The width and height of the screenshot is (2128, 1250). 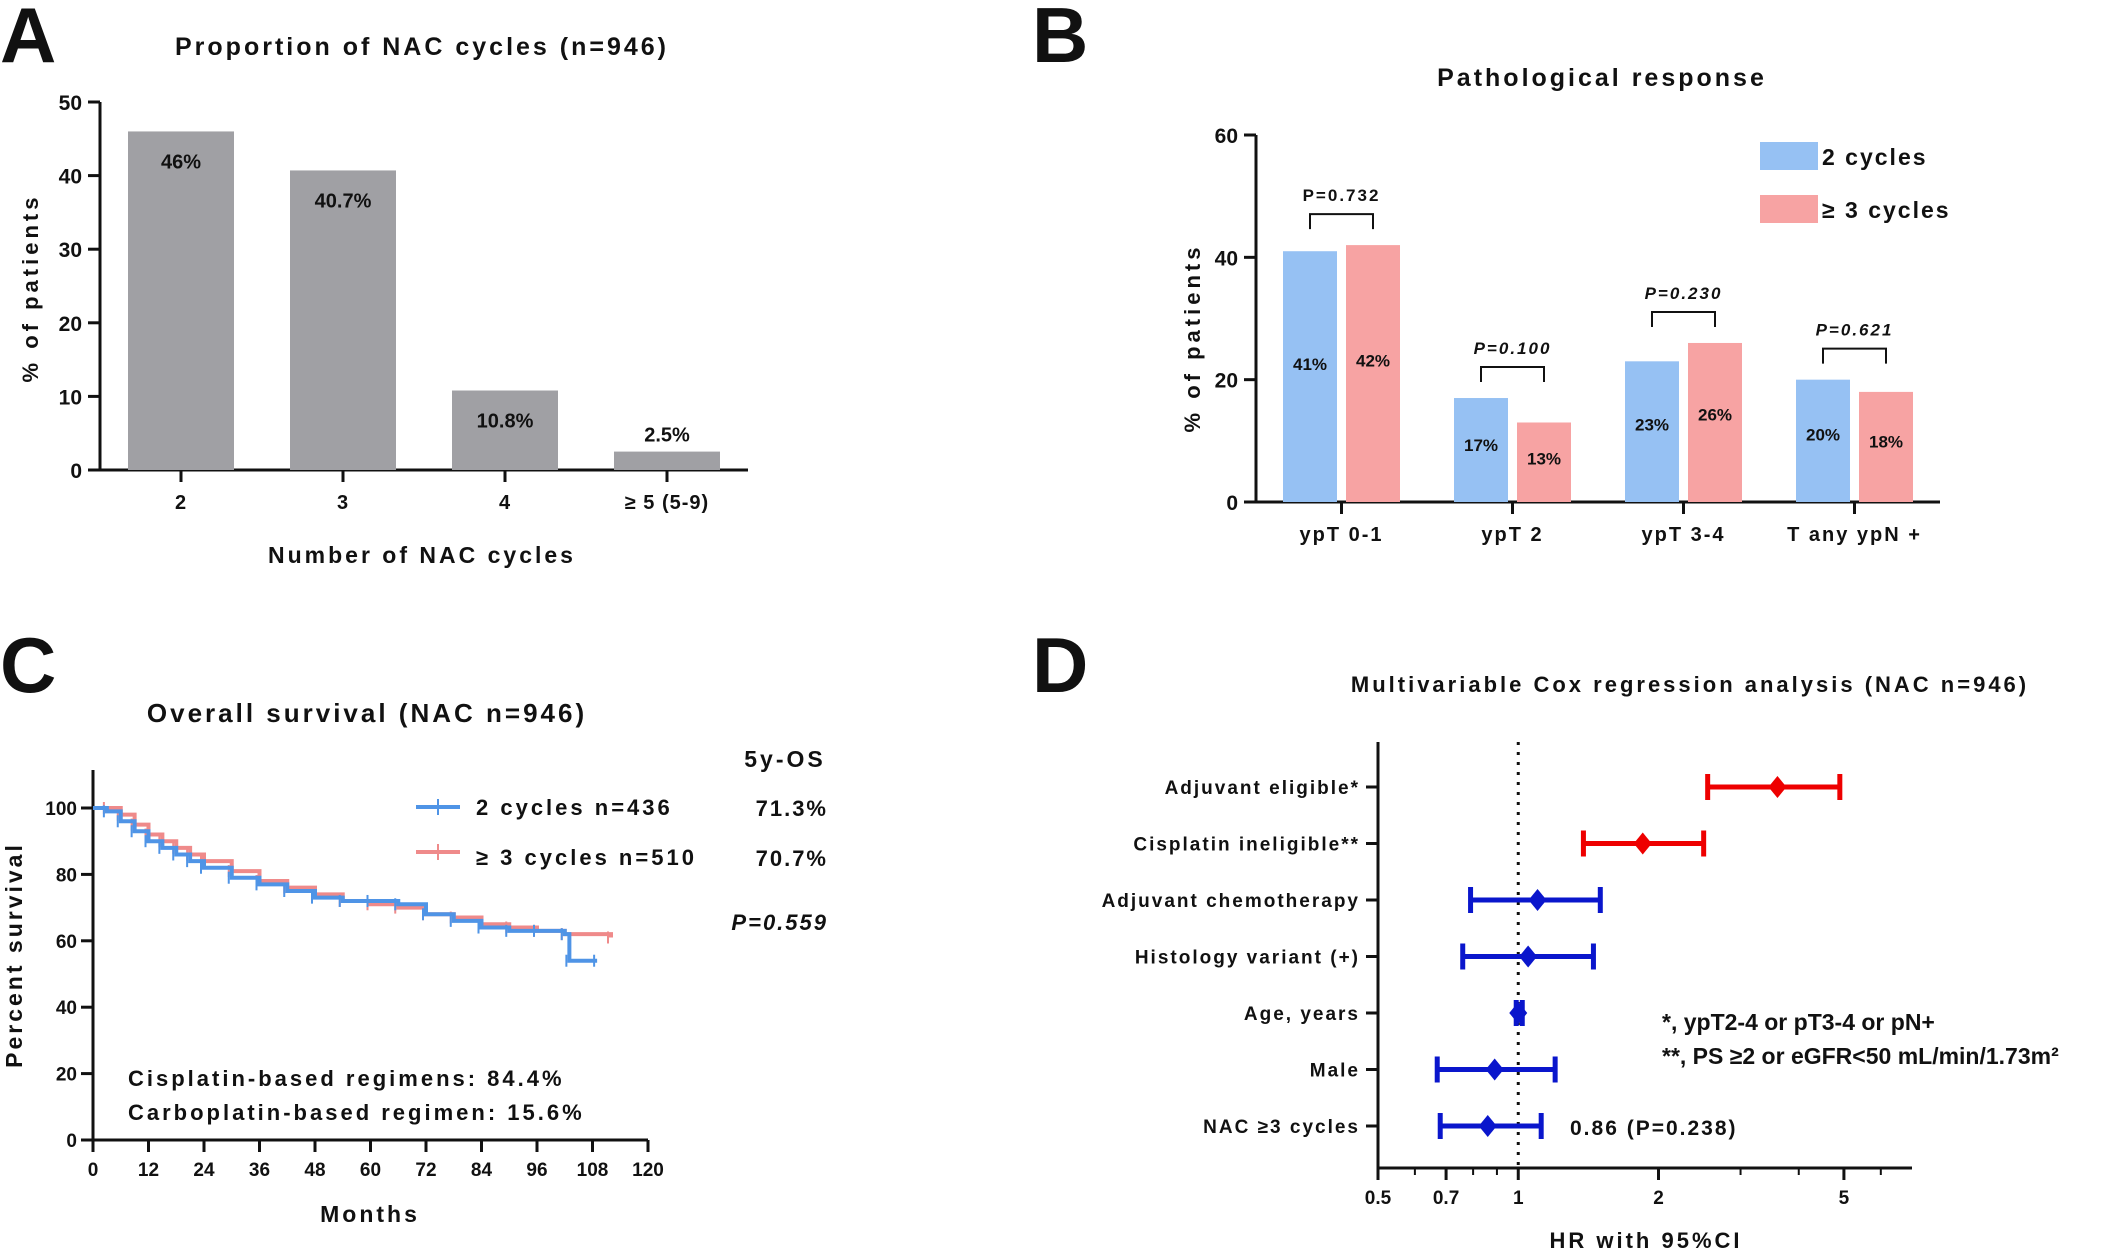 What do you see at coordinates (1302, 1014) in the screenshot?
I see `row-label-age-years: Age, years` at bounding box center [1302, 1014].